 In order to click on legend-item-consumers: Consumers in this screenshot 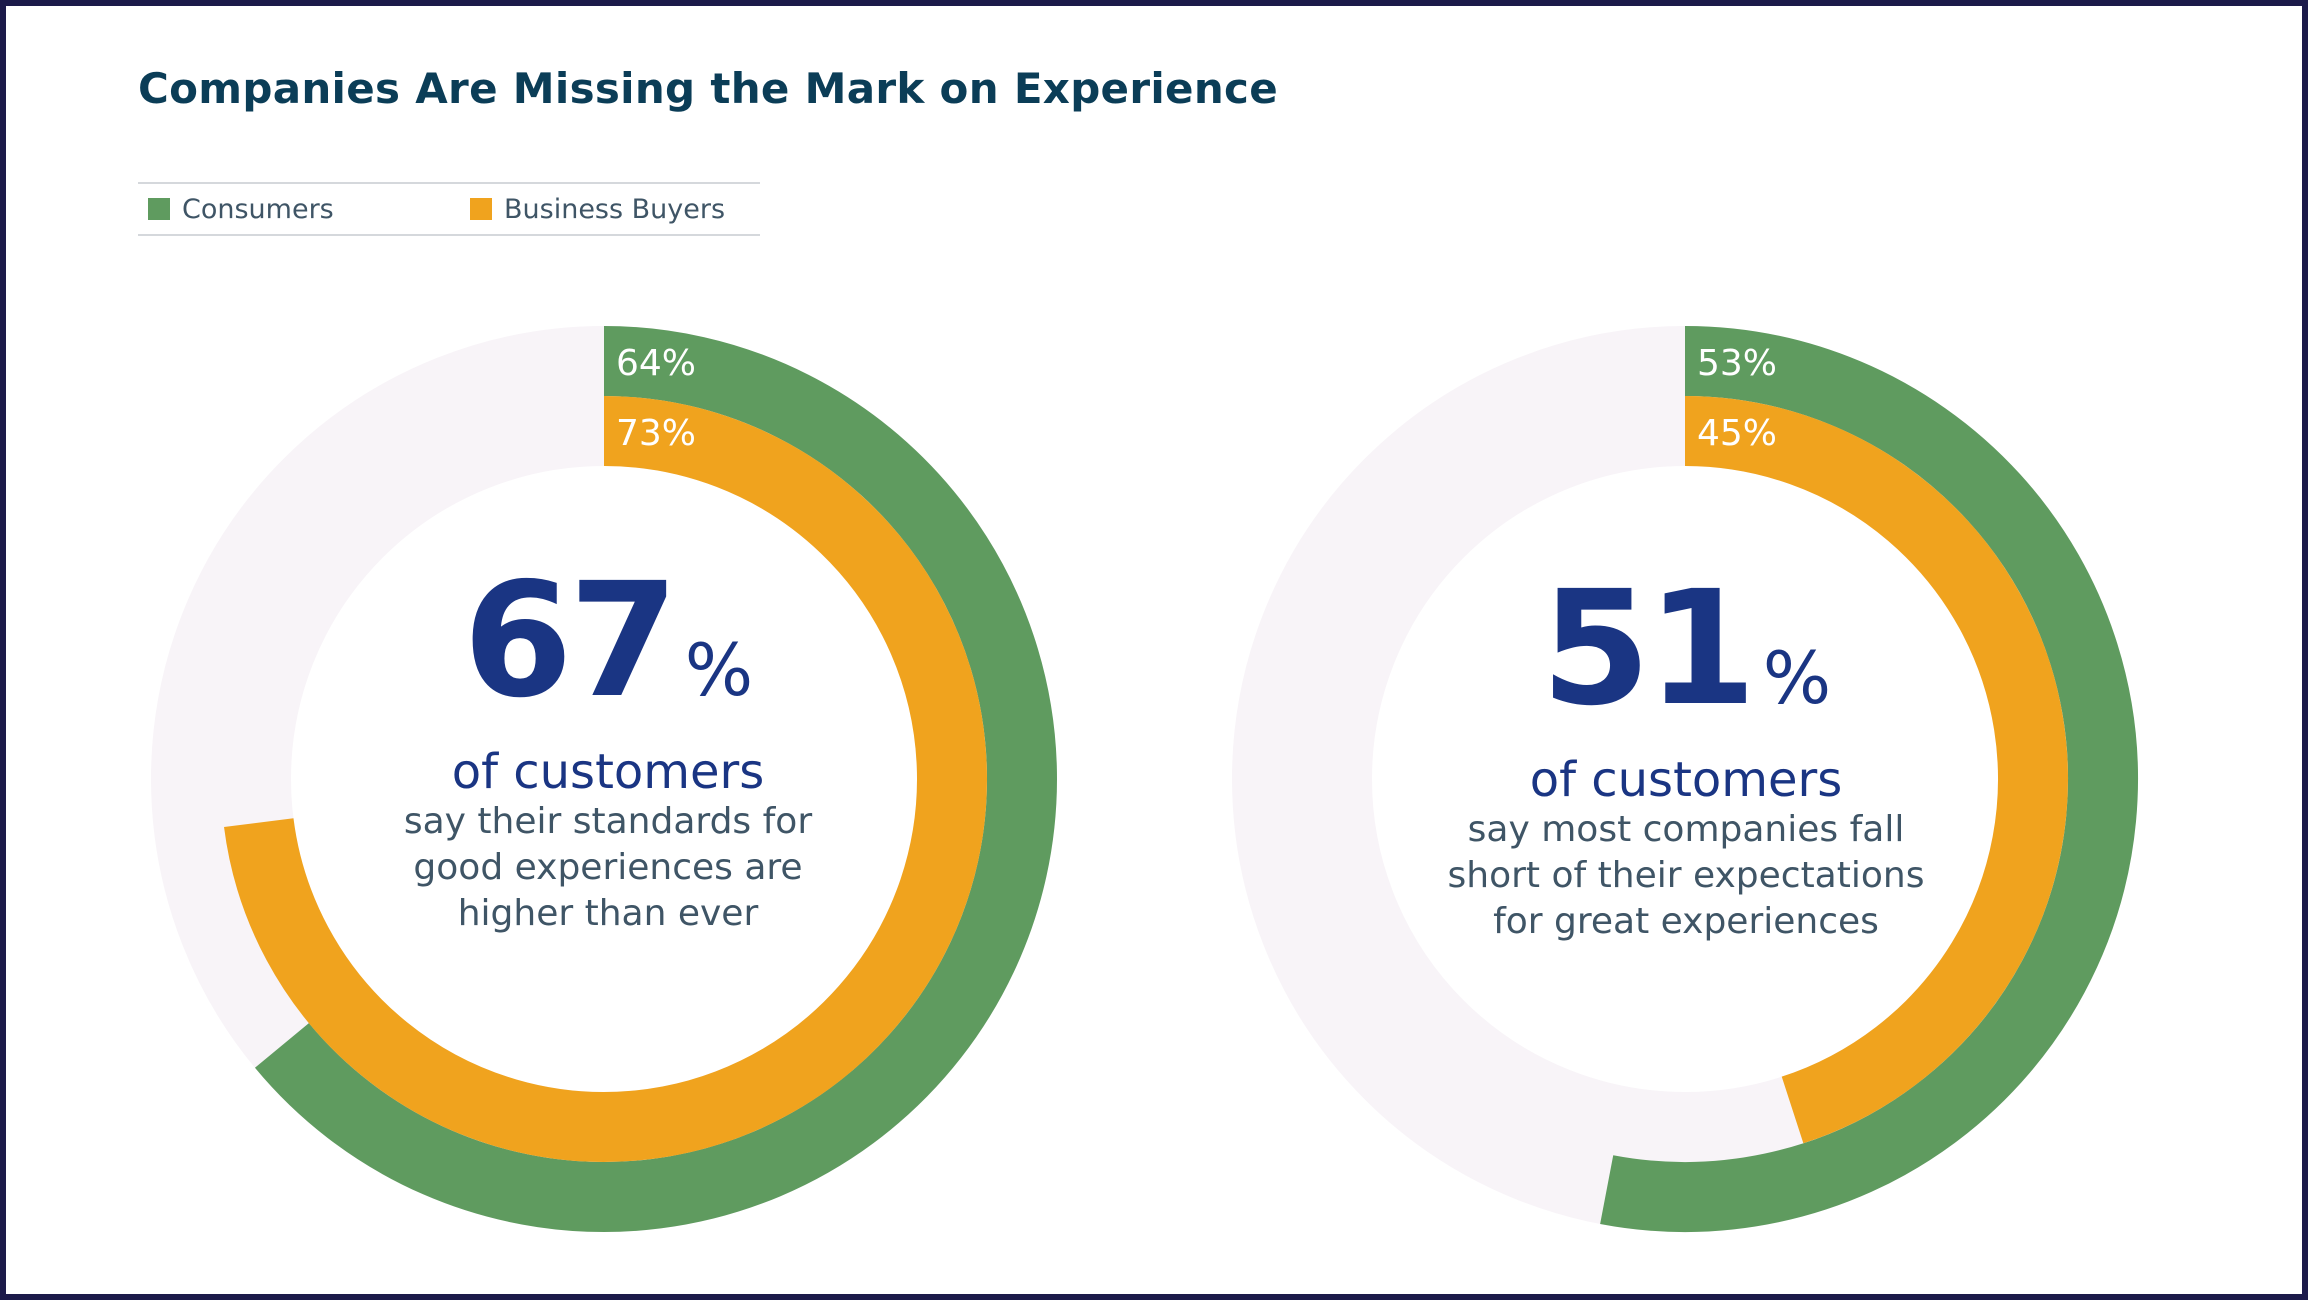, I will do `click(241, 209)`.